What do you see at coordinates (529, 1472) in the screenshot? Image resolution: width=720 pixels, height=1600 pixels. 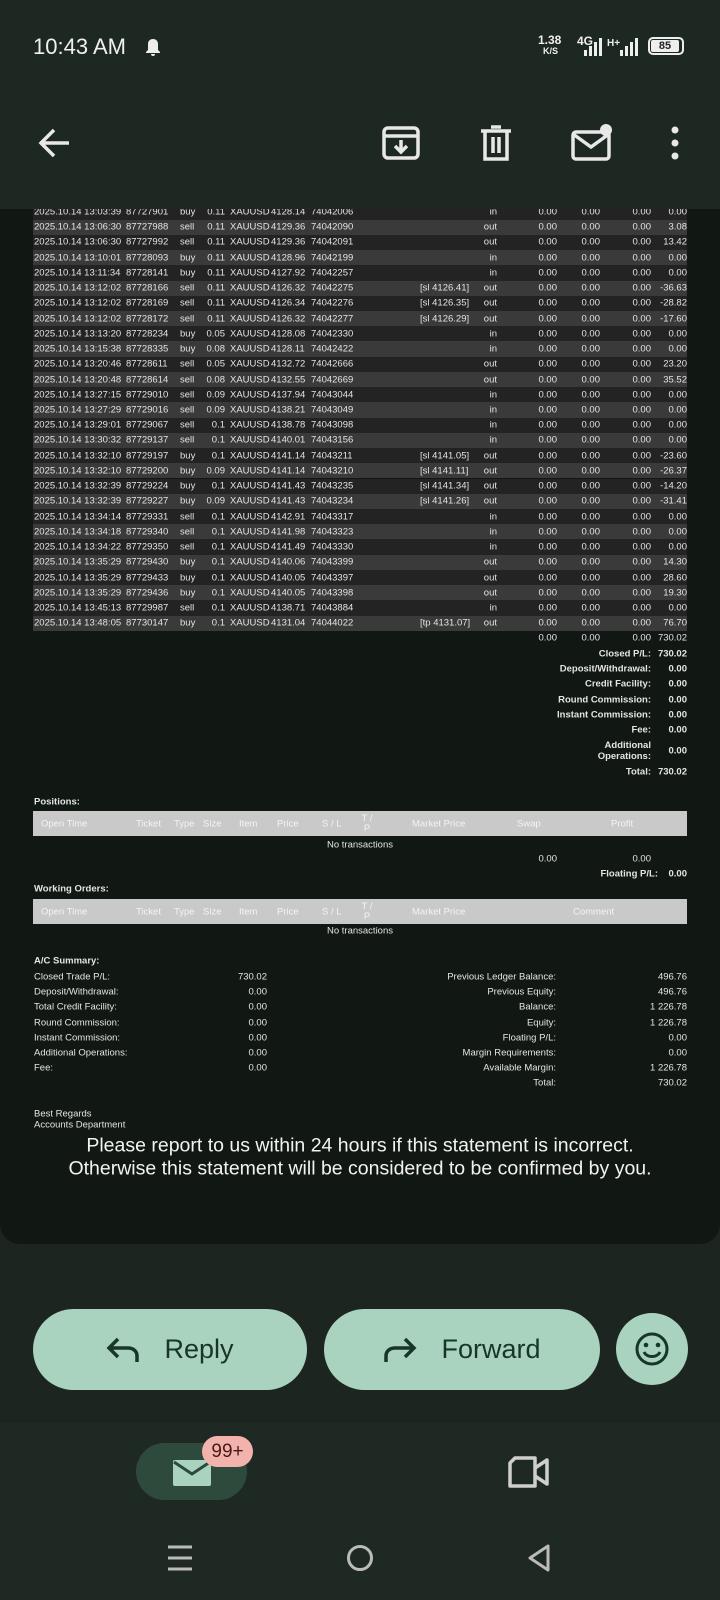 I see `meet-tab` at bounding box center [529, 1472].